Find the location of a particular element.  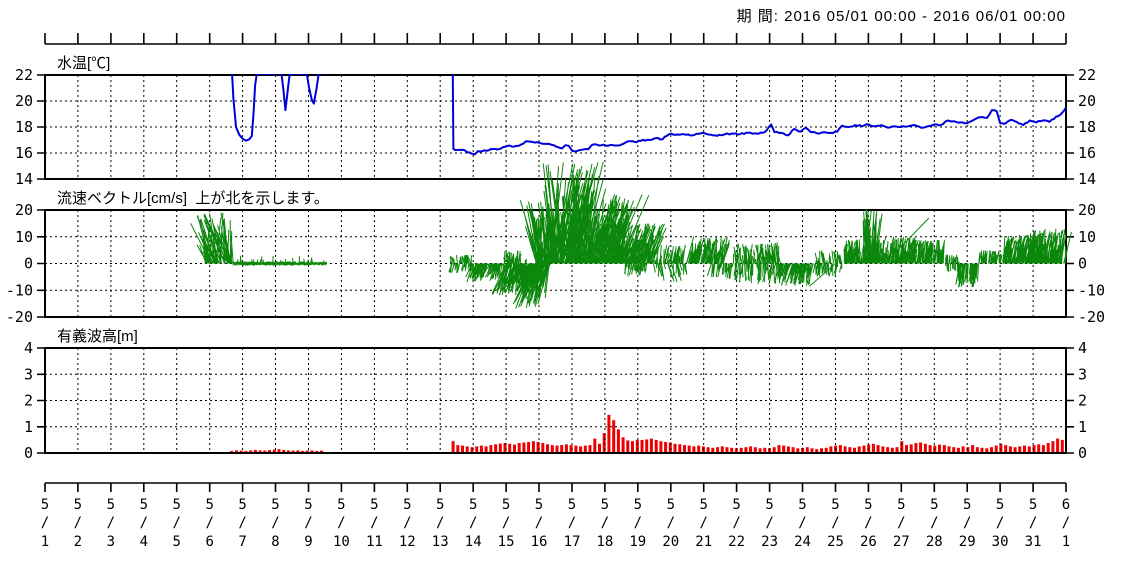

x-tick-day: 14 is located at coordinates (473, 542).